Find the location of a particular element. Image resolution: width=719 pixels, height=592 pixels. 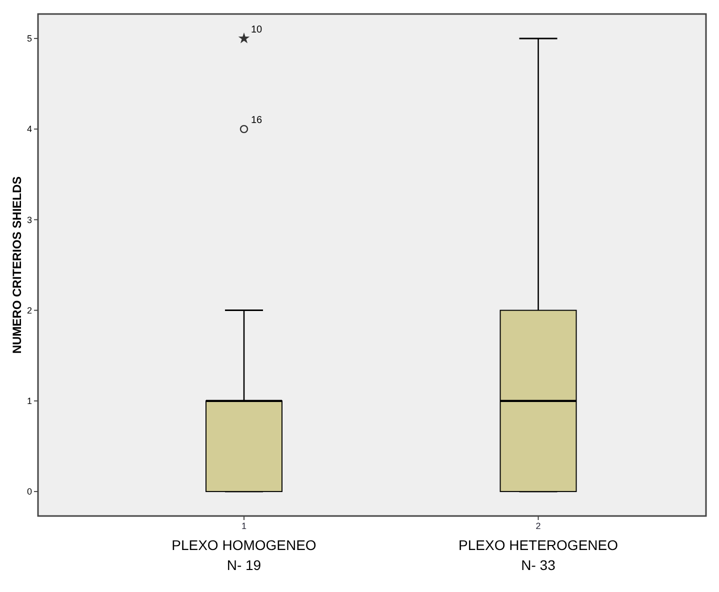

text: PLEXO HETEROGENEO N- 33 is located at coordinates (538, 555).